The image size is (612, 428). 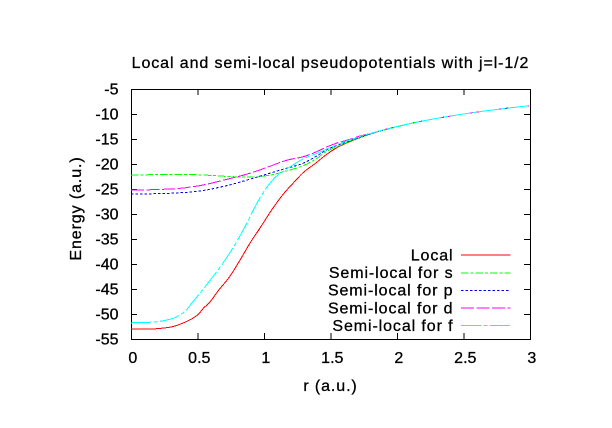 I want to click on svg-text: 1, so click(x=265, y=358).